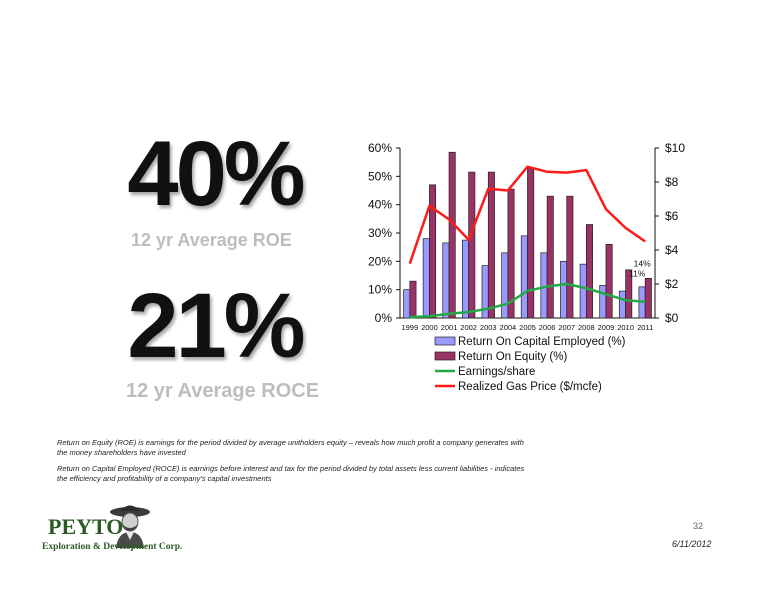 The width and height of the screenshot is (776, 600). What do you see at coordinates (488, 327) in the screenshot?
I see `x-tick-label: 2003` at bounding box center [488, 327].